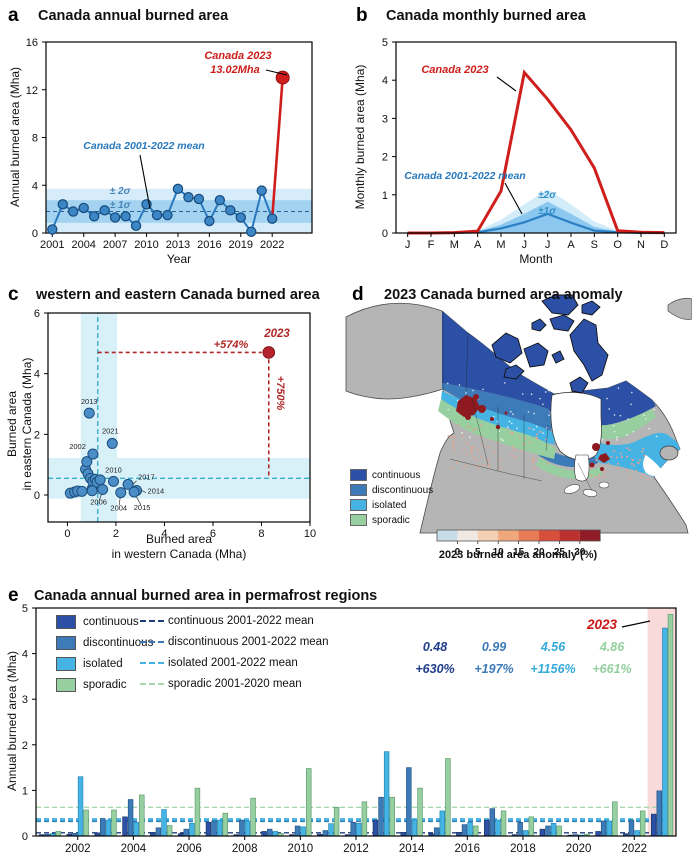  I want to click on panel-d-title: 2023 Canada burned area anomaly, so click(503, 295).